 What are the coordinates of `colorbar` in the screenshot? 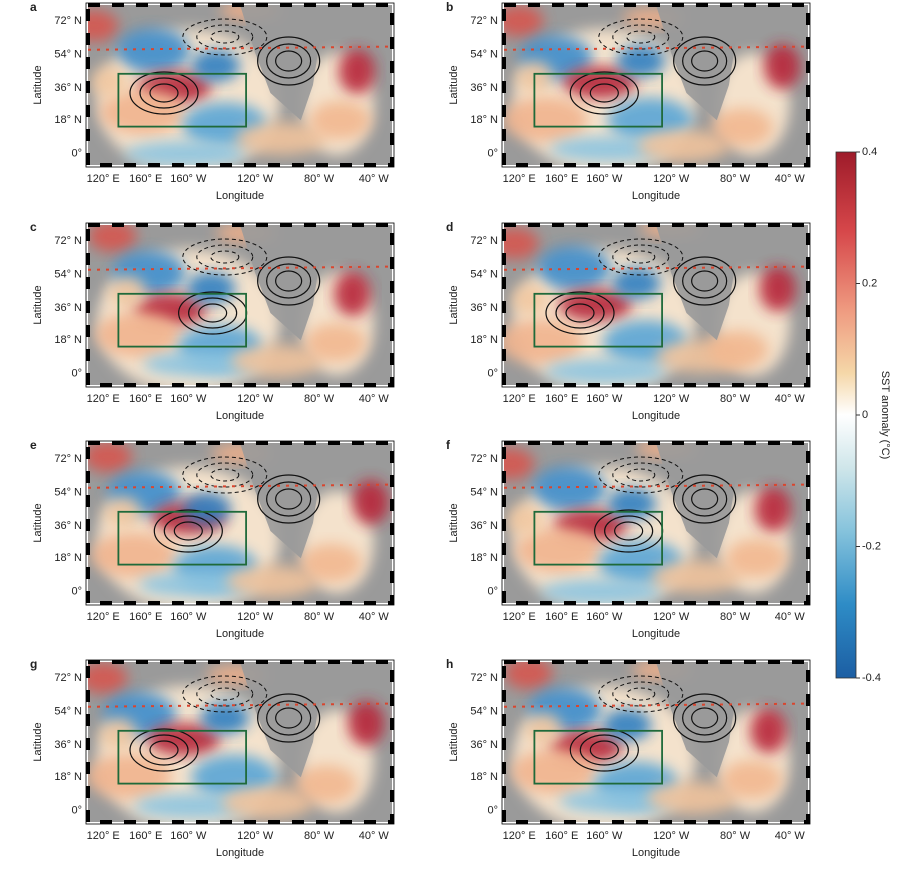 It's located at (846, 415).